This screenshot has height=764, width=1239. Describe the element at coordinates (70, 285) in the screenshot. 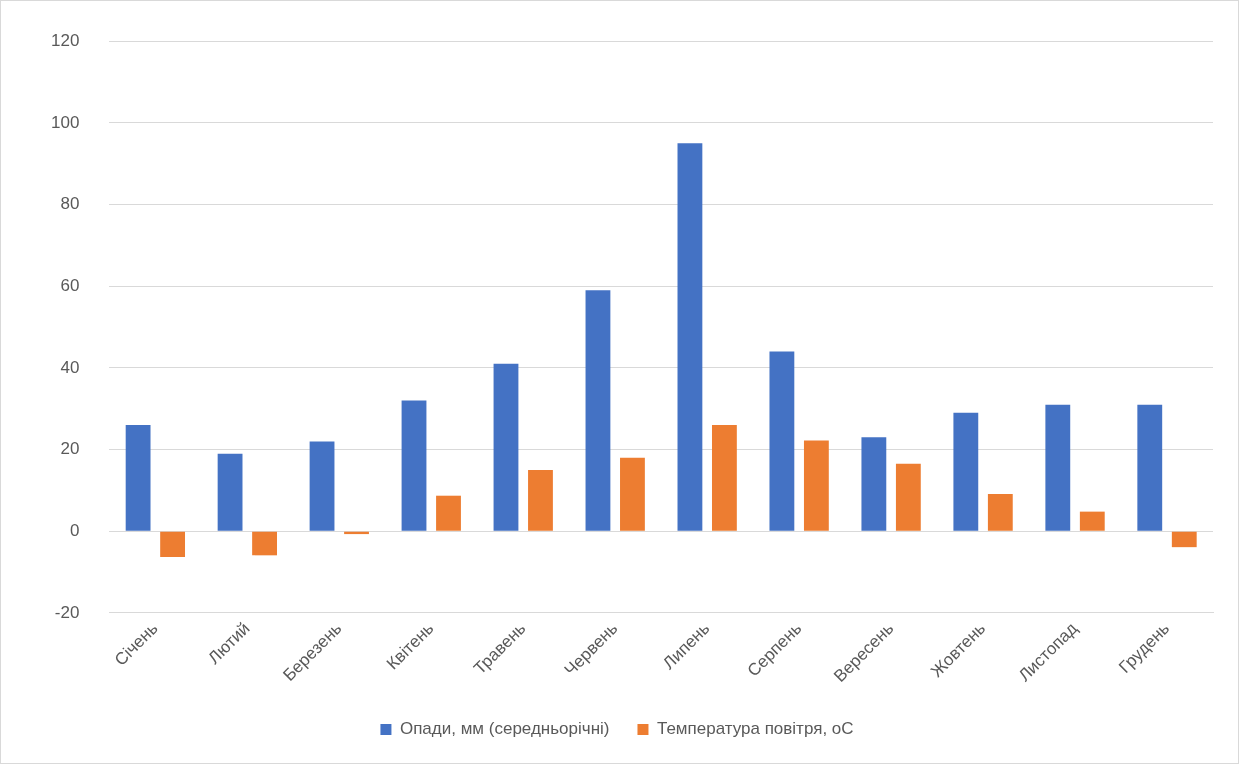

I see `y-tick-label: 60` at that location.